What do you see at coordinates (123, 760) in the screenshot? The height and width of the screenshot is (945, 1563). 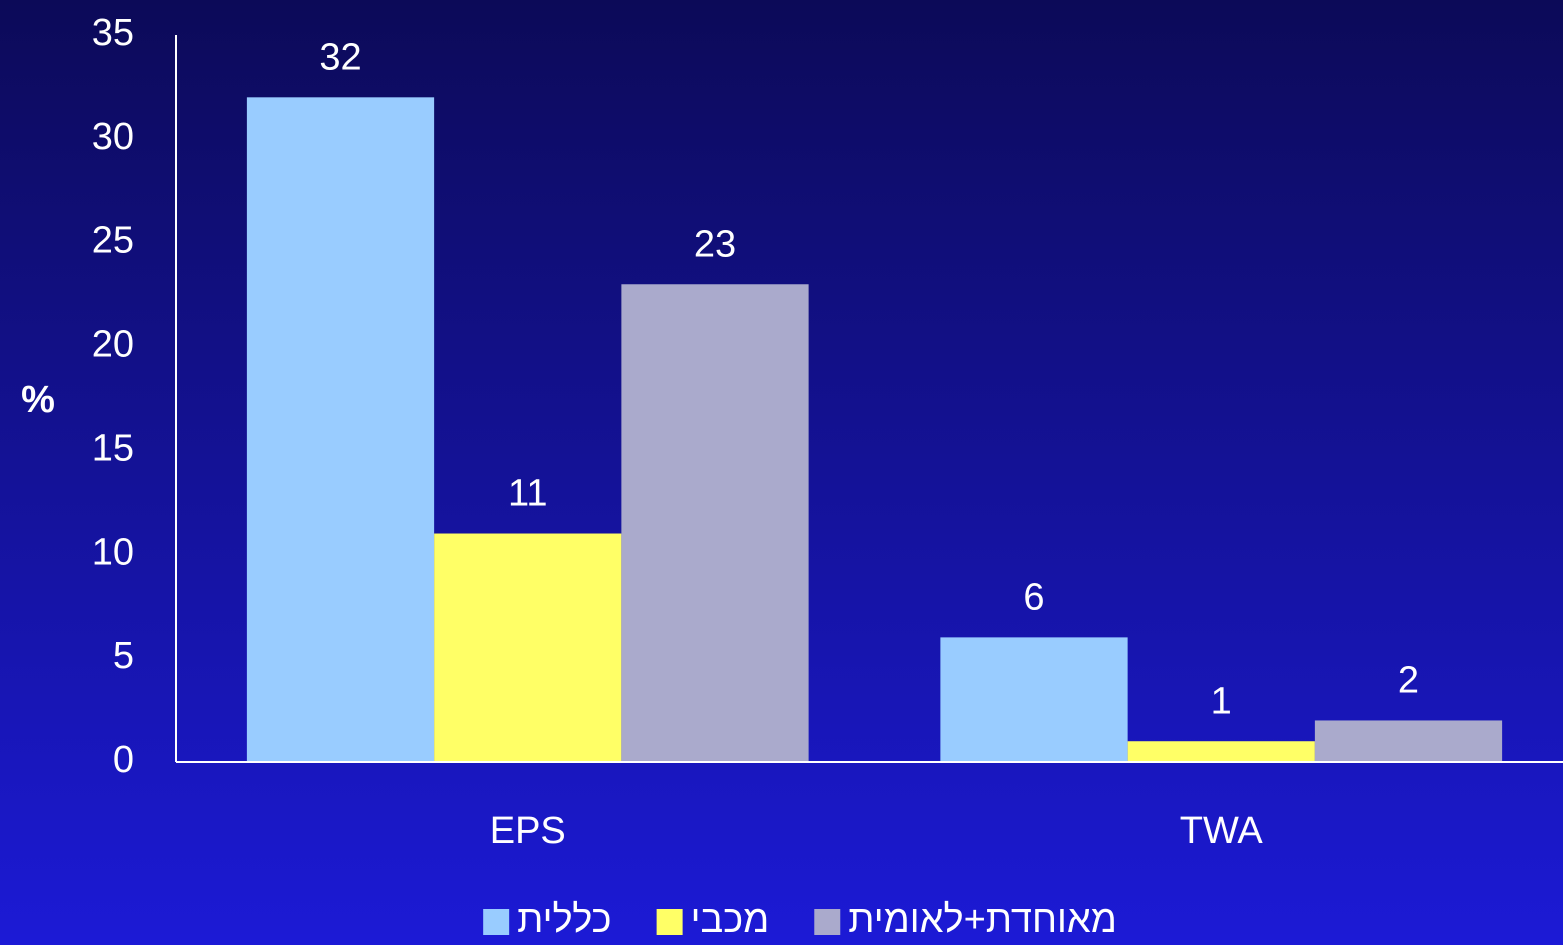 I see `y-tick-label: 0` at bounding box center [123, 760].